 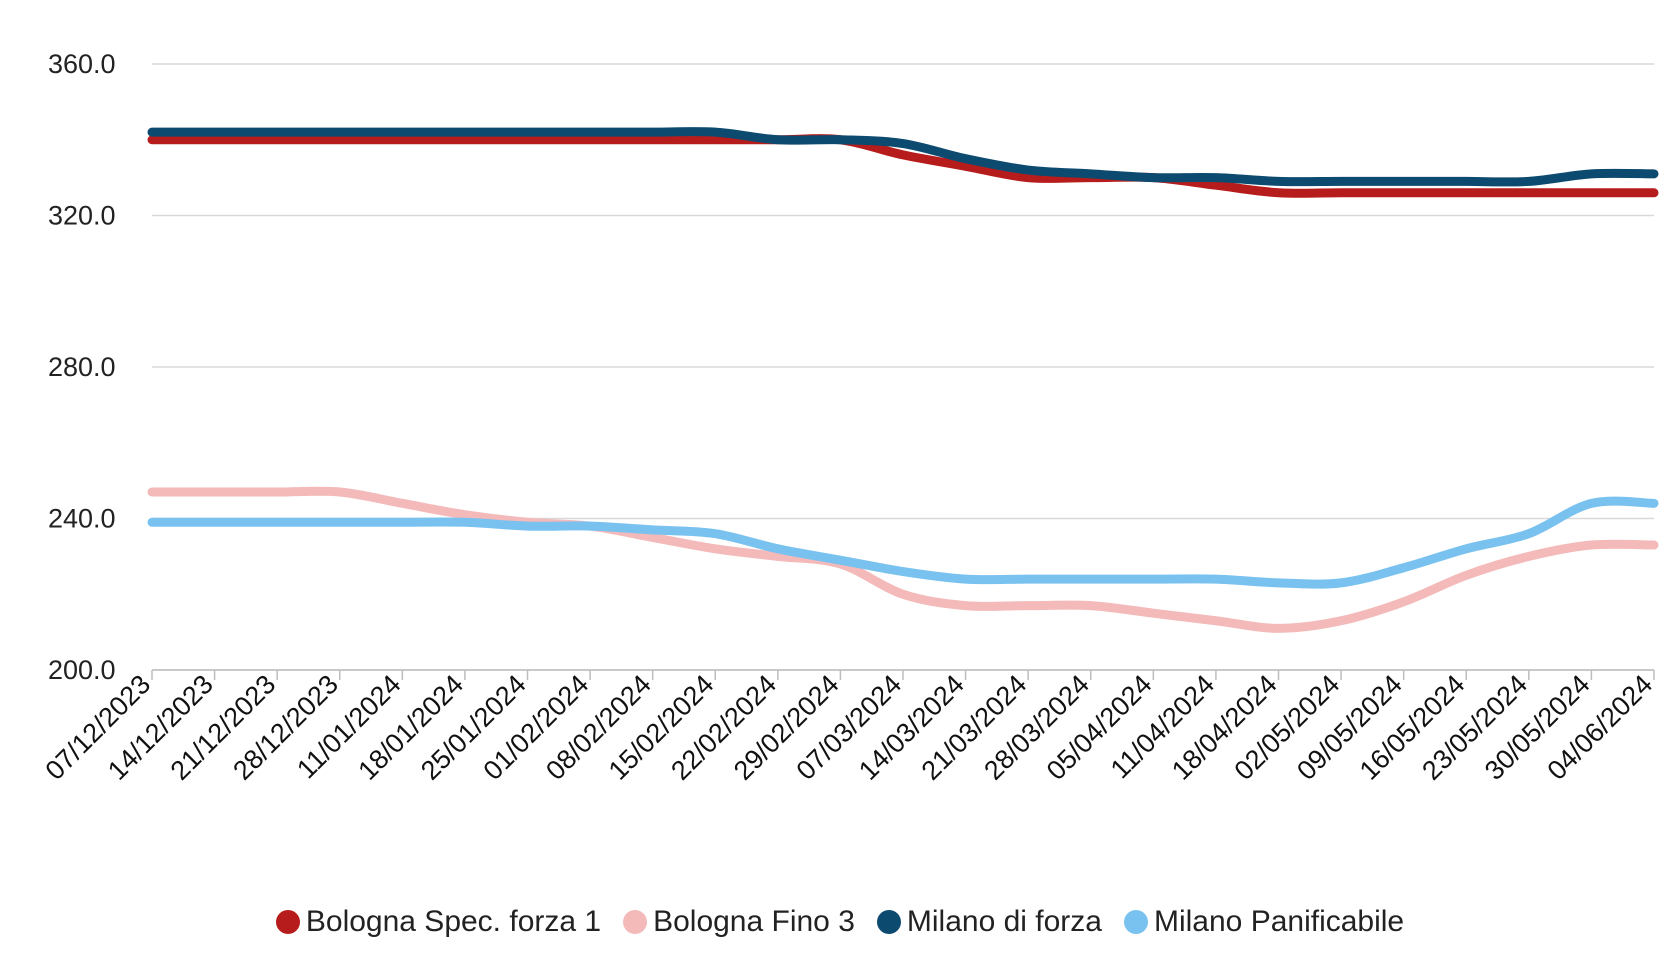 What do you see at coordinates (82, 367) in the screenshot?
I see `y-tick-label: 280.0` at bounding box center [82, 367].